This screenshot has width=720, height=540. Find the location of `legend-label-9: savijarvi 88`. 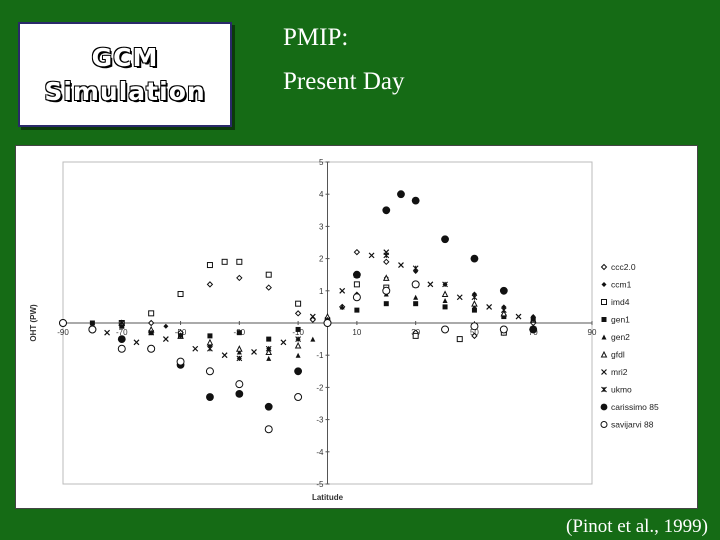

legend-label-9: savijarvi 88 is located at coordinates (632, 425).